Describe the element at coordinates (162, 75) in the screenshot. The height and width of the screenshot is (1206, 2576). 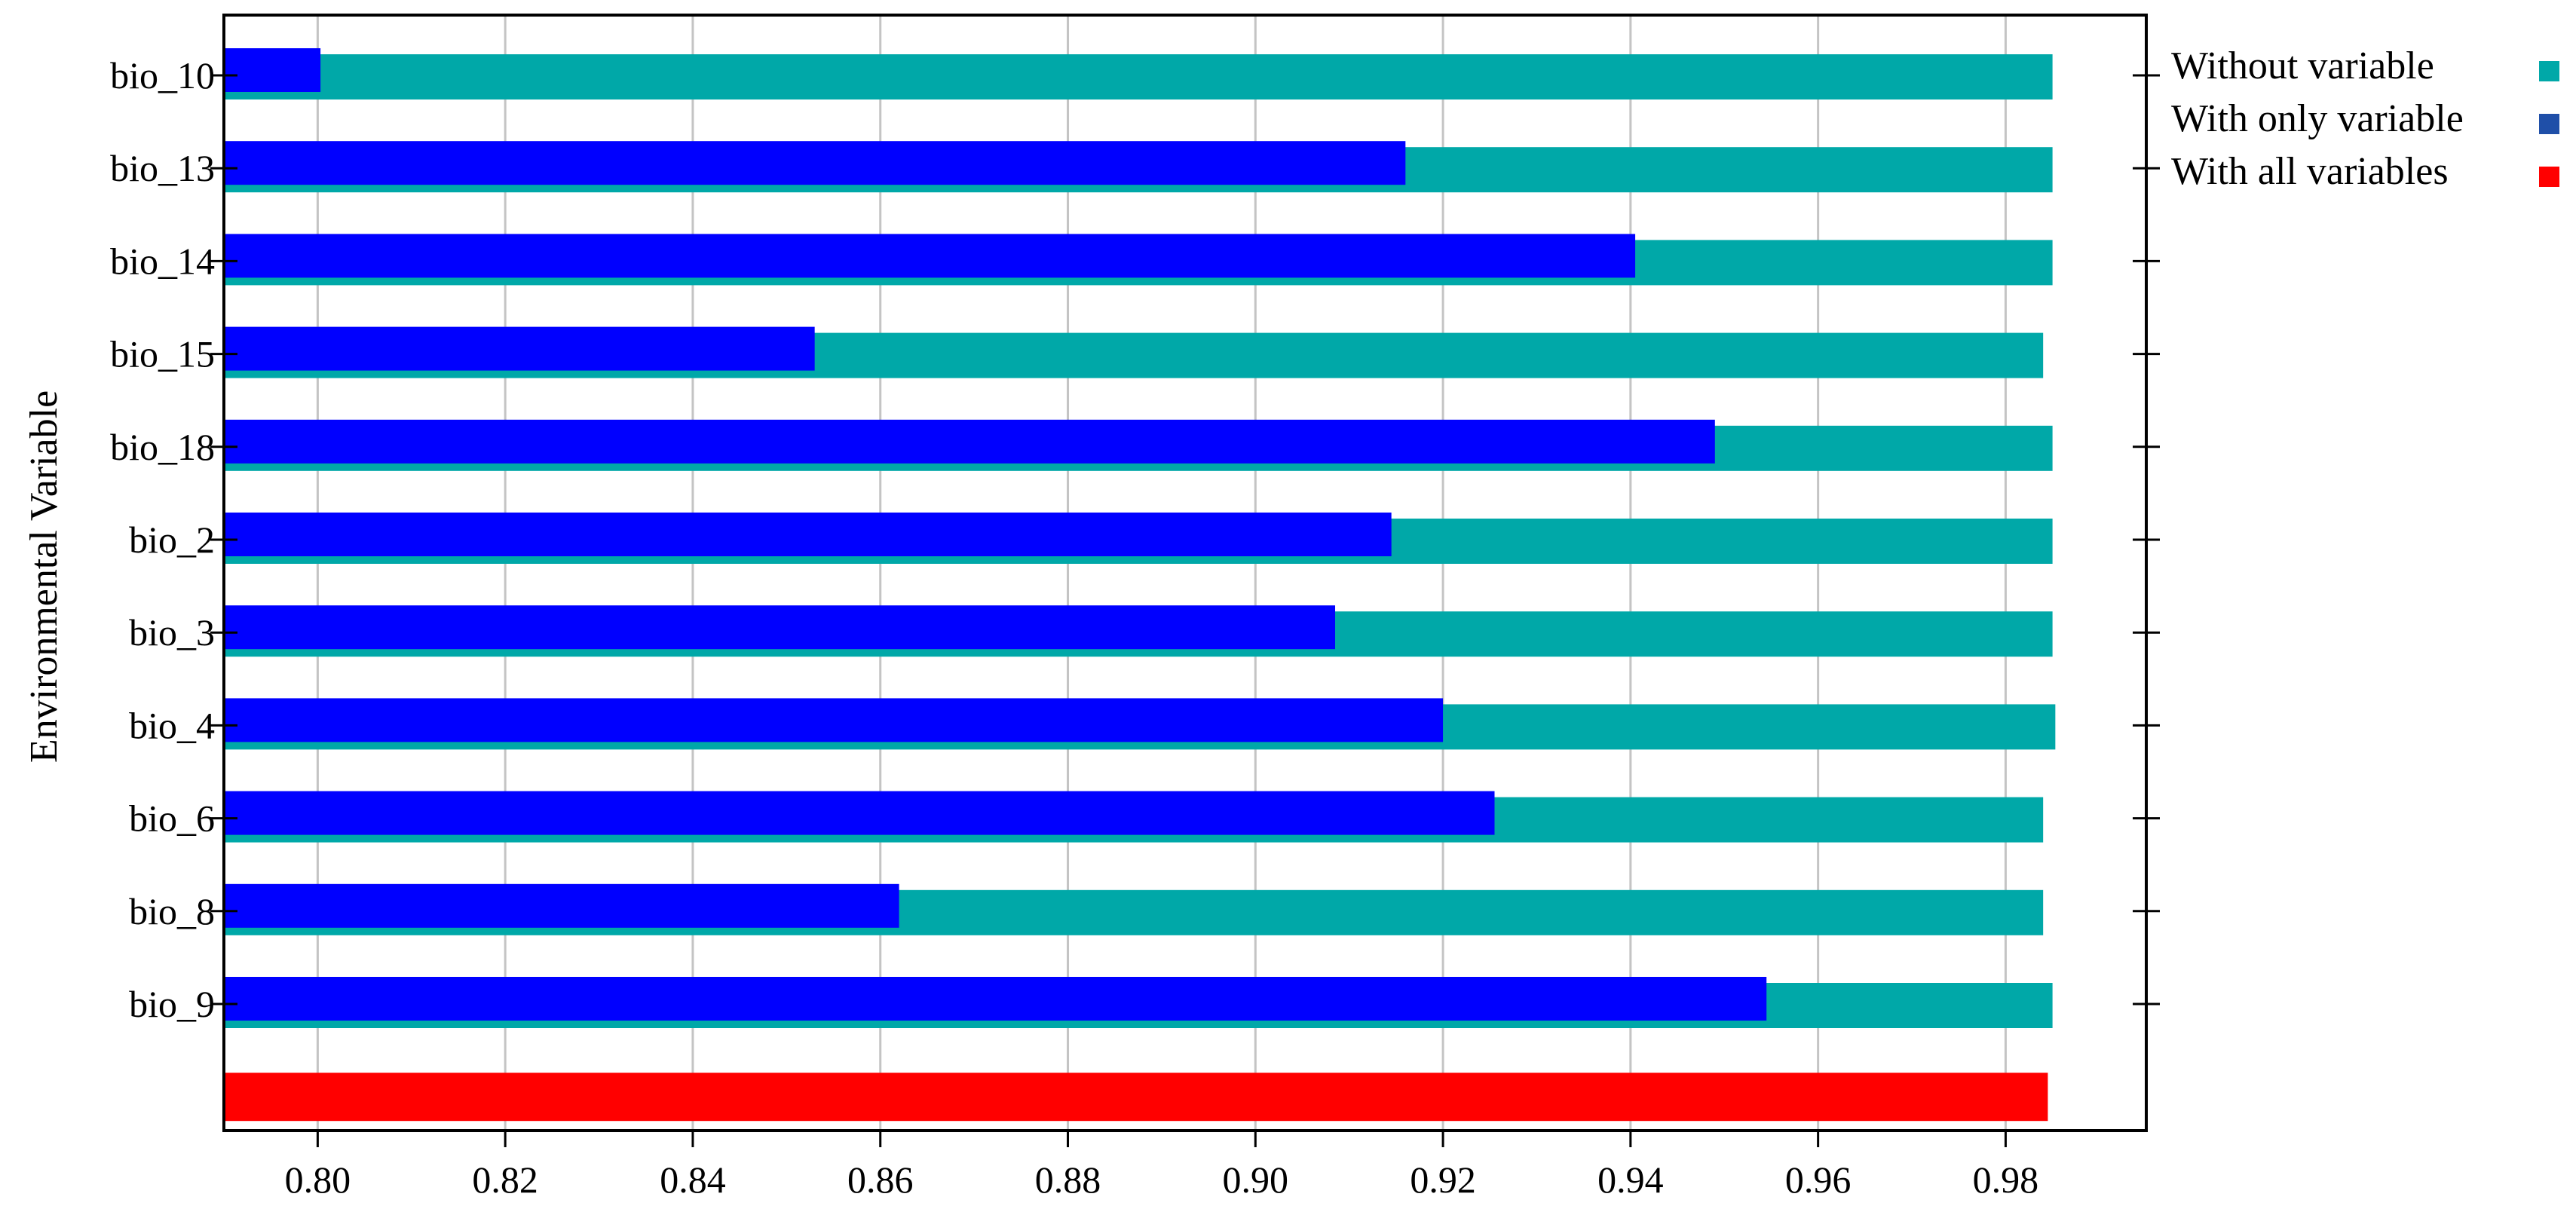
I see `y-tick-label: bio_10` at that location.